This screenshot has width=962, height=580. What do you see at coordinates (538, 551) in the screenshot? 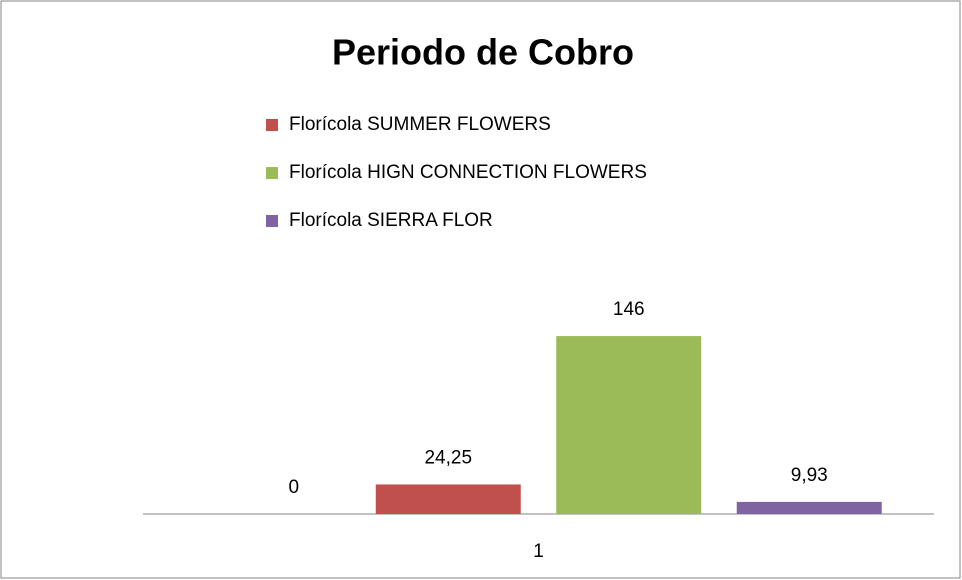
I see `x-tick-label: 1` at bounding box center [538, 551].